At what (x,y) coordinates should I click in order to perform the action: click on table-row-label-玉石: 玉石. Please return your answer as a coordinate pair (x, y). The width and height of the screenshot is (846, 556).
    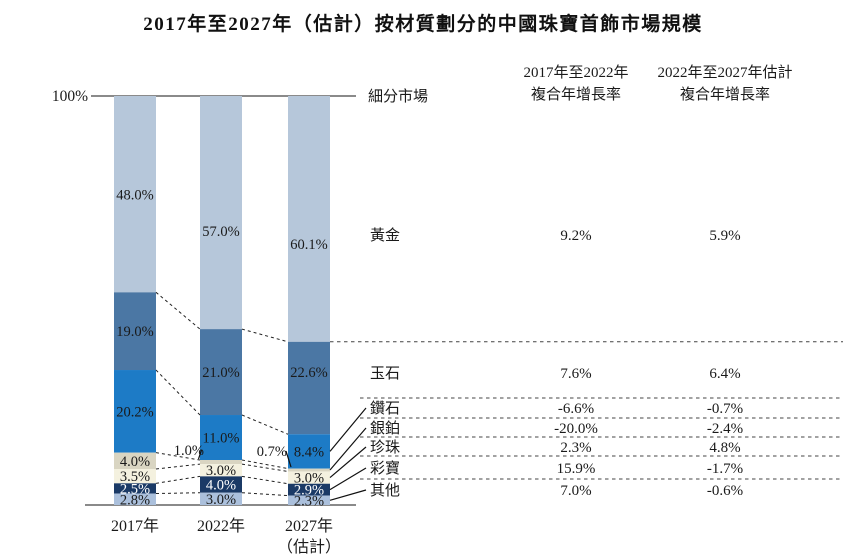
    Looking at the image, I should click on (385, 374).